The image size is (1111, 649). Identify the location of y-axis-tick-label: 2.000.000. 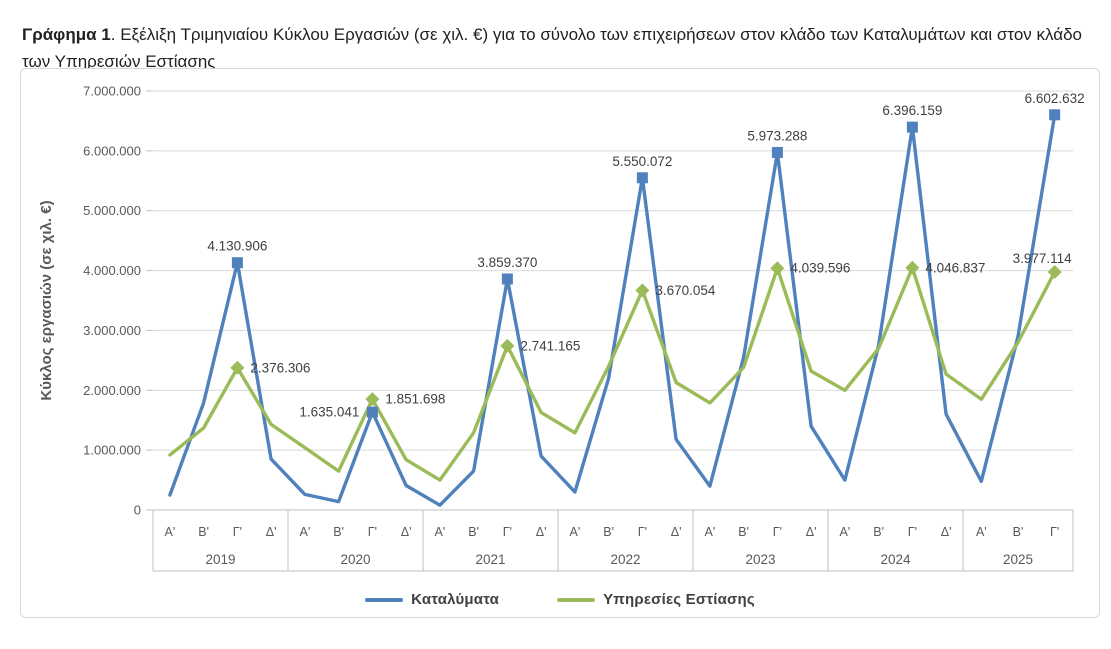
(112, 390).